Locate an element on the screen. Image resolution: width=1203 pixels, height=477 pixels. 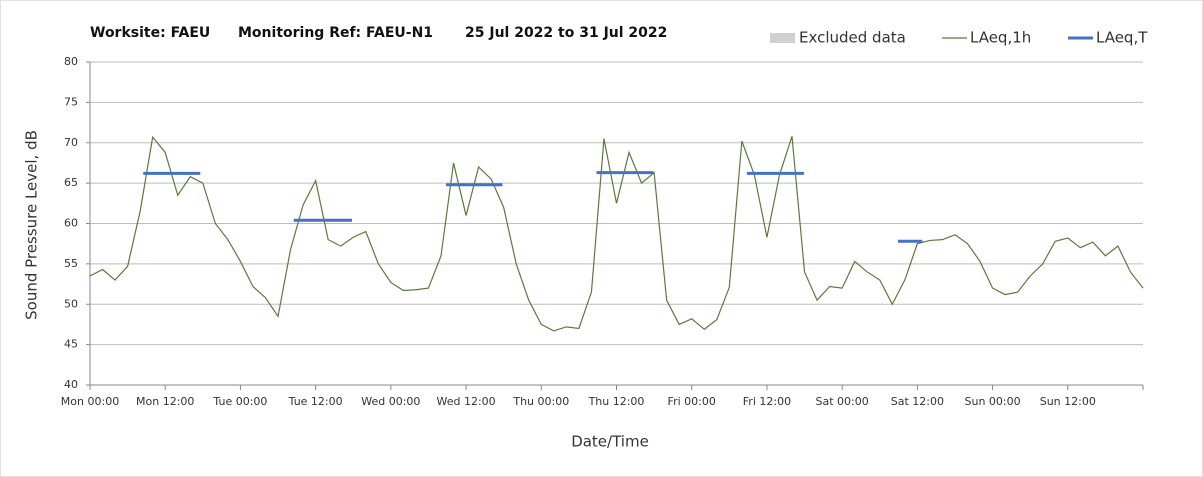
title-worksite: Worksite: FAEU is located at coordinates (150, 33).